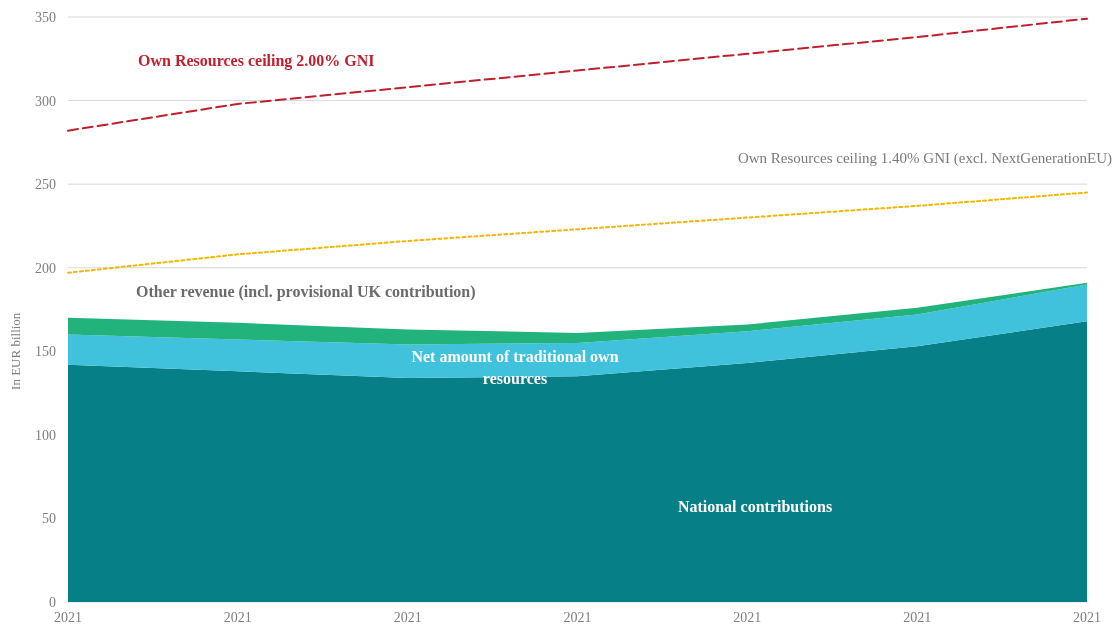 The image size is (1117, 627). What do you see at coordinates (45, 435) in the screenshot?
I see `y-tick-label: 100` at bounding box center [45, 435].